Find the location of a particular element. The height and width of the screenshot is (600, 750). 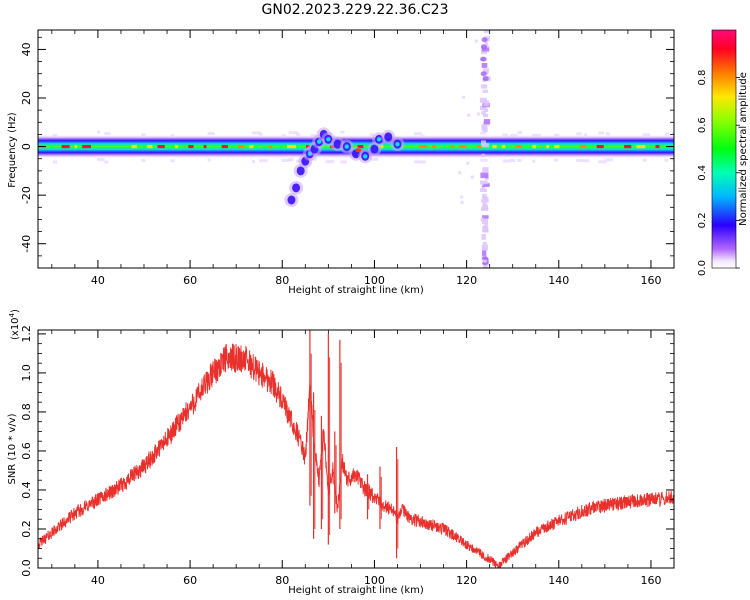

x-tick-label: 120 is located at coordinates (466, 280).